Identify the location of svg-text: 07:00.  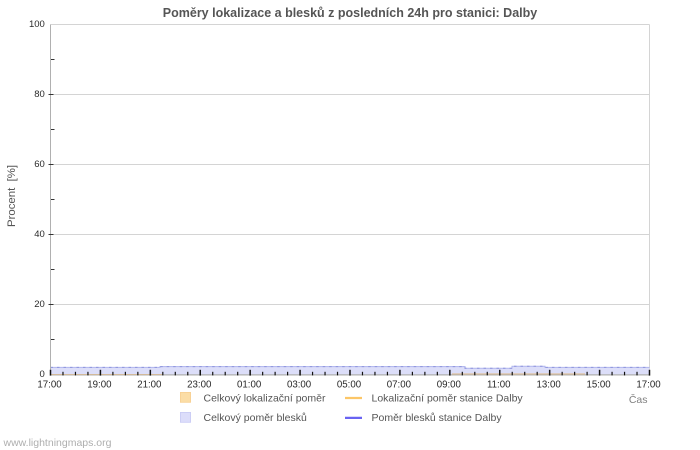
(399, 385).